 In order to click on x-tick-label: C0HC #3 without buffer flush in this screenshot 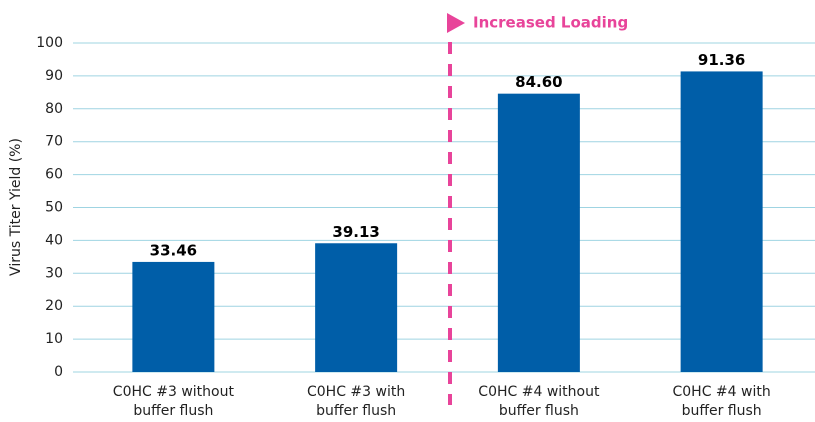, I will do `click(174, 401)`.